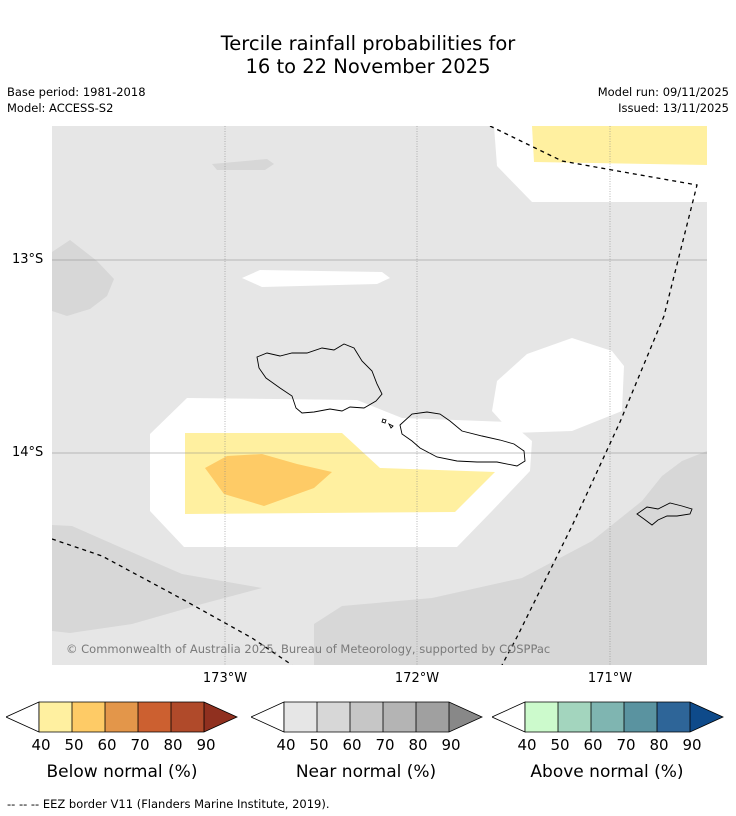 The width and height of the screenshot is (736, 816). What do you see at coordinates (74, 745) in the screenshot?
I see `below-tick: 50` at bounding box center [74, 745].